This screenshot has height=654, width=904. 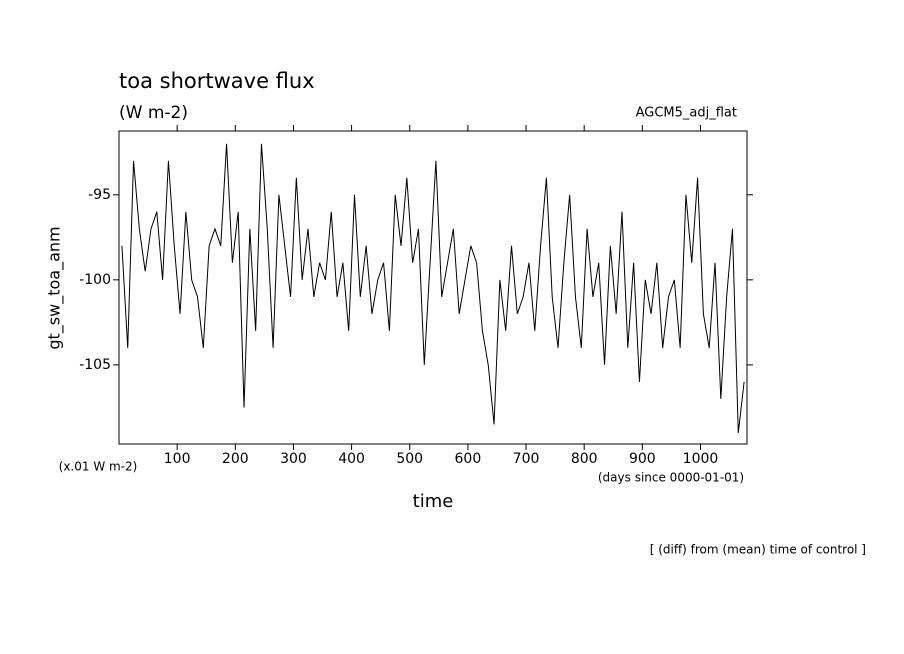 I want to click on chart-subtitle: (W m-2), so click(x=153, y=113).